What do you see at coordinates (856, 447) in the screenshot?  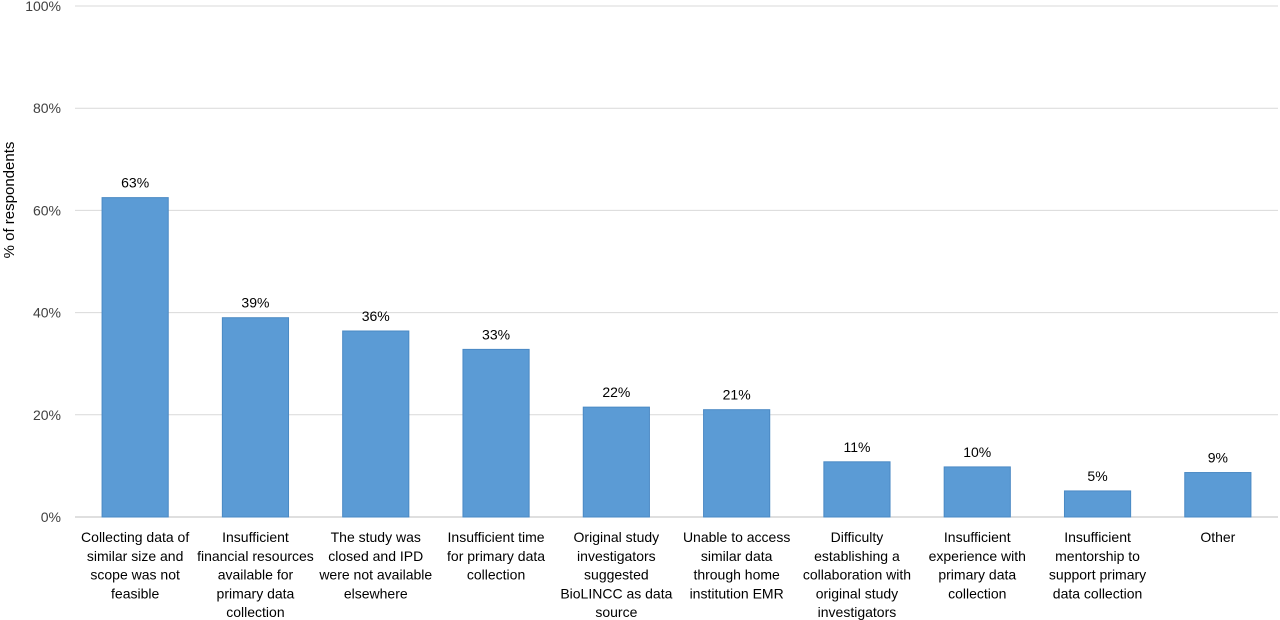 I see `data-label: 11%` at bounding box center [856, 447].